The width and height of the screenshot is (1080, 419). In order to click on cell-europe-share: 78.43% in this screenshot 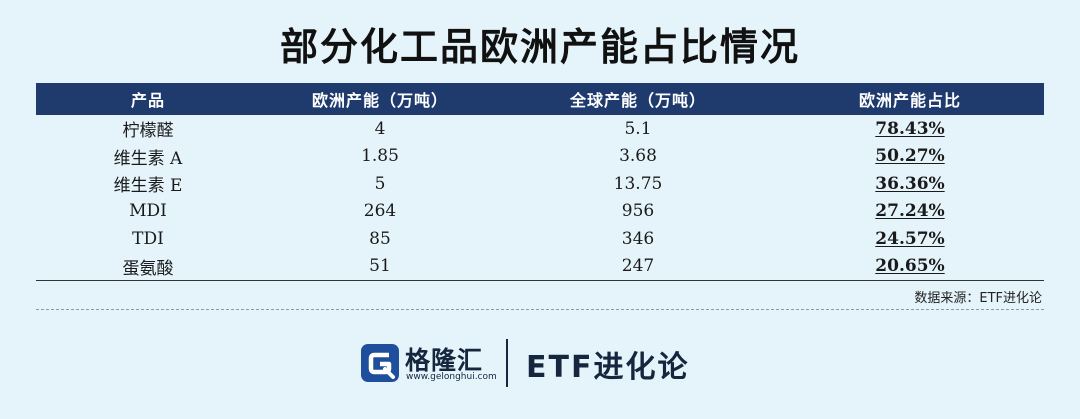, I will do `click(910, 129)`.